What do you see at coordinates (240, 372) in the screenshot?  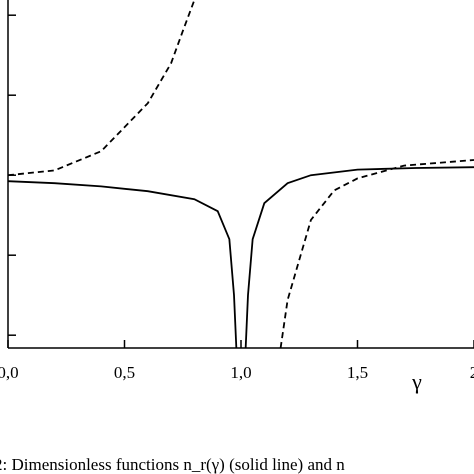 I see `x-tick-label: 1,0` at bounding box center [240, 372].